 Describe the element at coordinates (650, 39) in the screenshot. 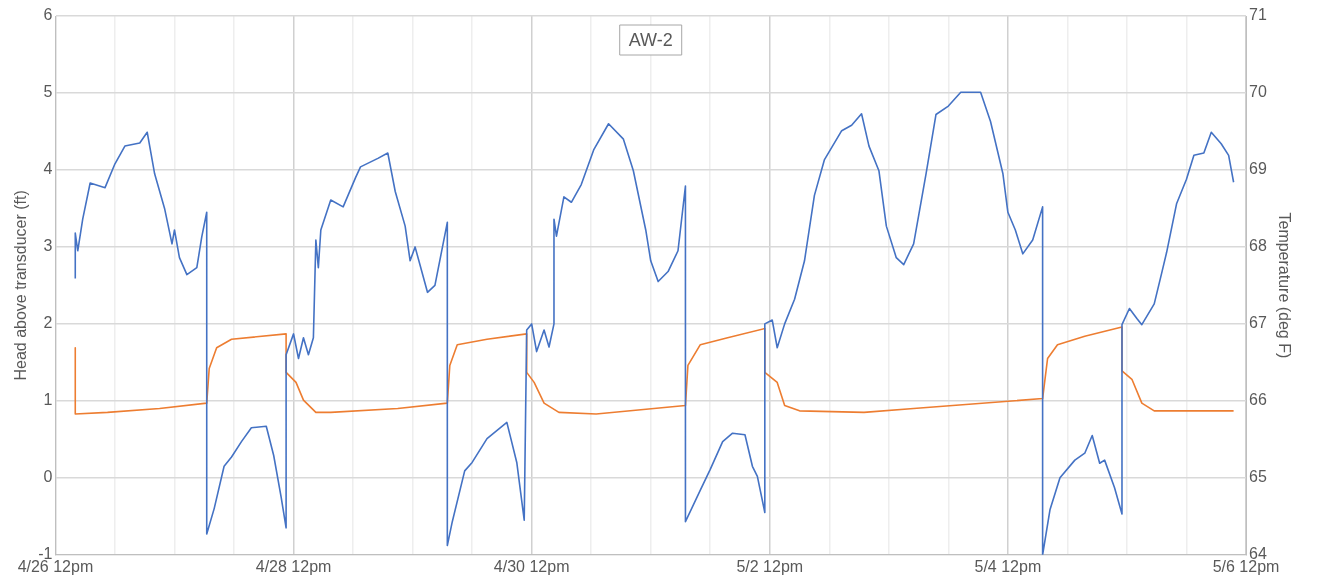

I see `text: AW-2` at that location.